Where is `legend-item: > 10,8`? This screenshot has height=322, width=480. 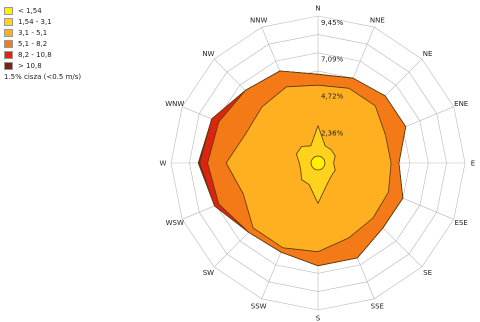 legend-item: > 10,8 is located at coordinates (42, 66).